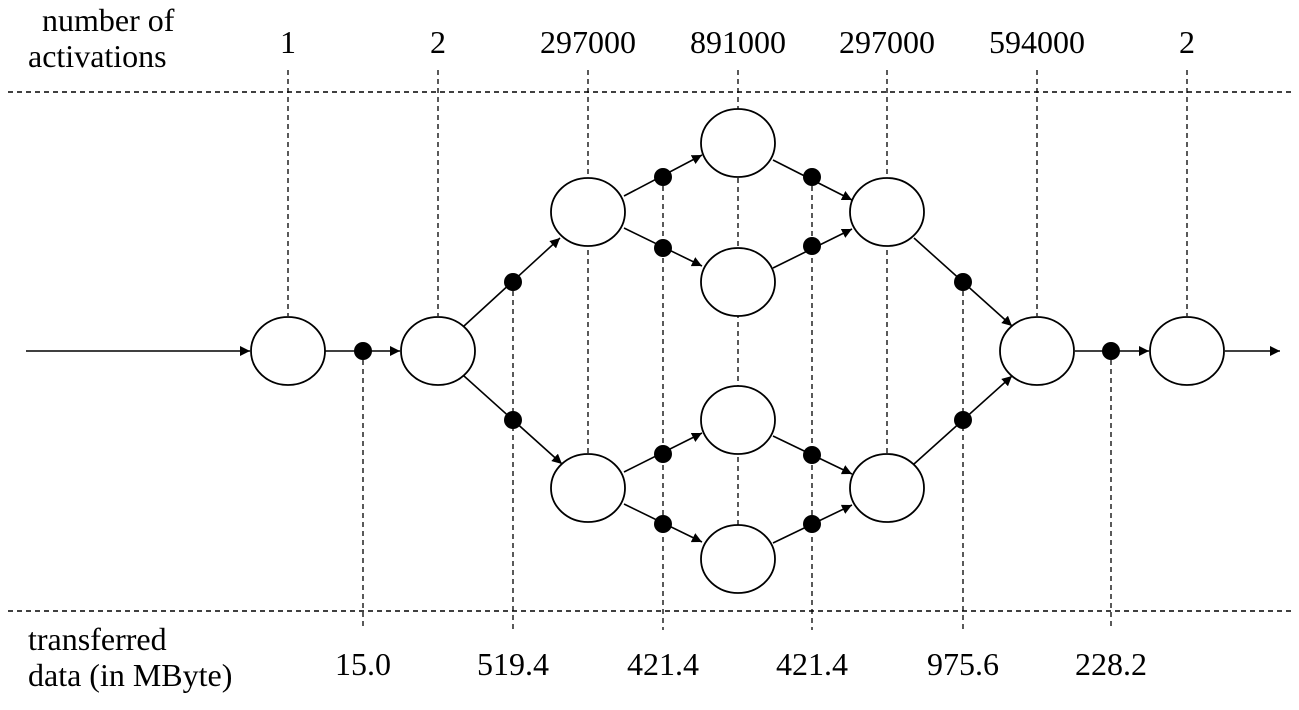 The width and height of the screenshot is (1299, 710). Describe the element at coordinates (288, 42) in the screenshot. I see `activation-count: 1` at that location.